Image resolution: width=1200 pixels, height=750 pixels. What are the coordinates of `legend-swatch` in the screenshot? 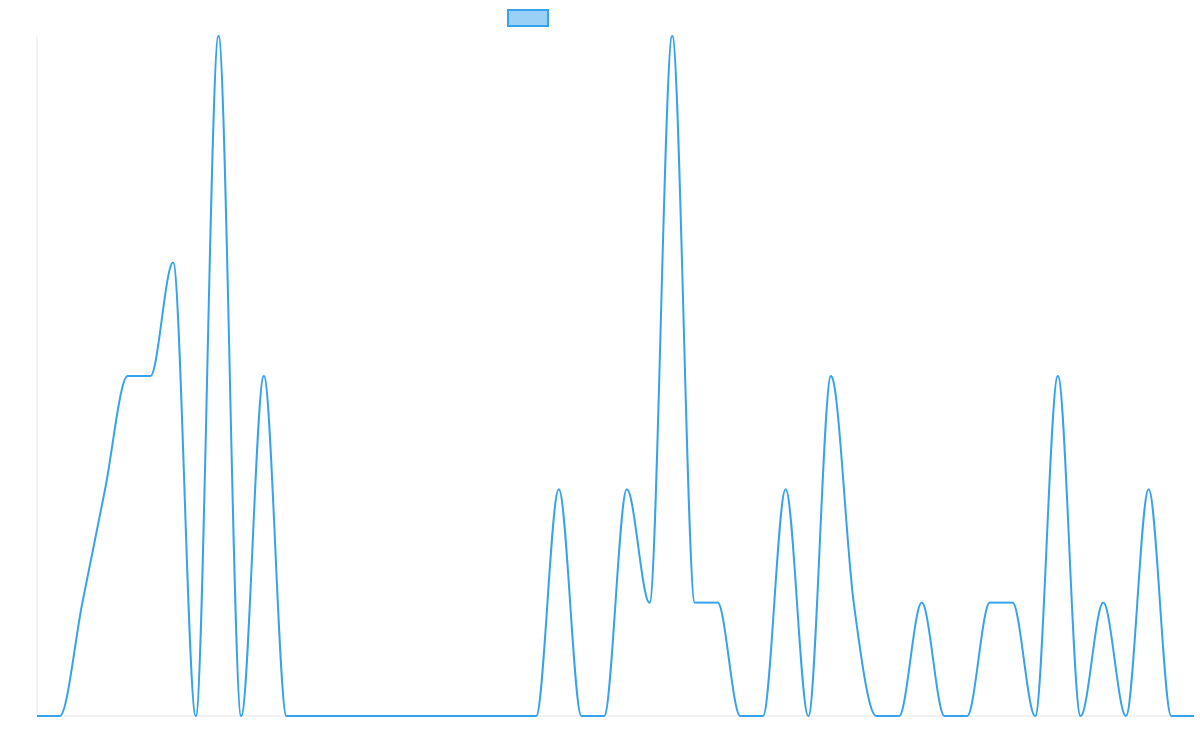 It's located at (528, 18).